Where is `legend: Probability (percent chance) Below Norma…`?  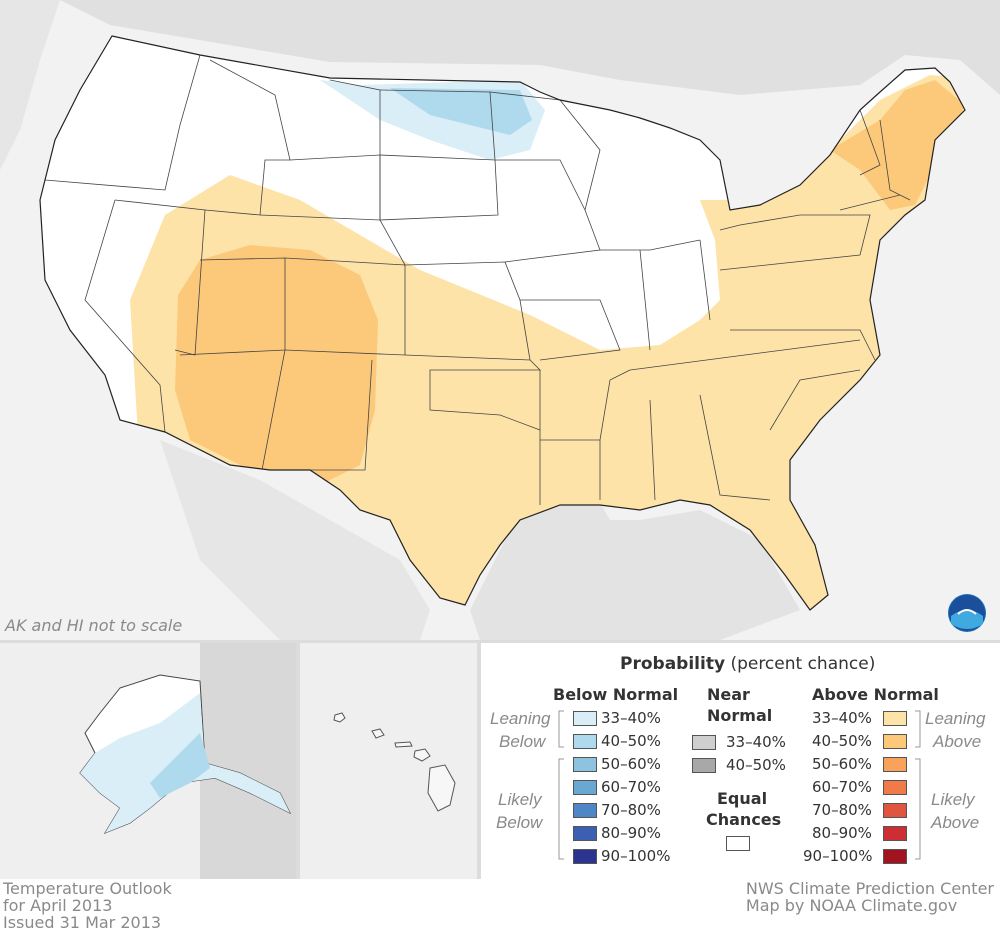
legend: Probability (percent chance) Below Norma… is located at coordinates (740, 761).